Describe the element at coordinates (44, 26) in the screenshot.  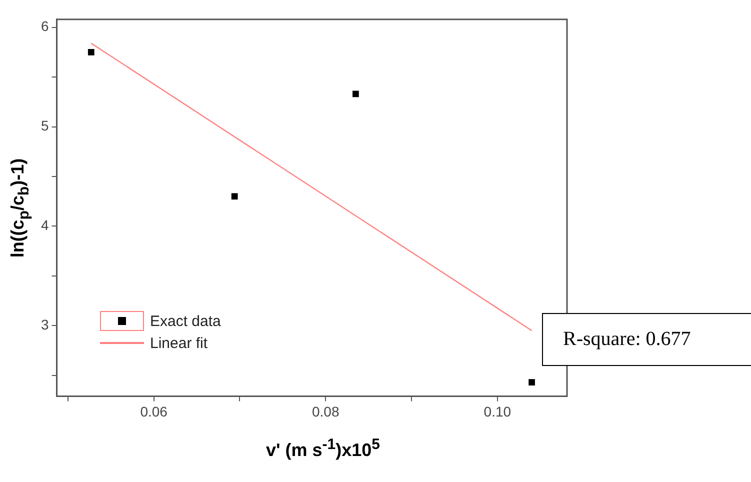
I see `y-tick-label: 6` at that location.